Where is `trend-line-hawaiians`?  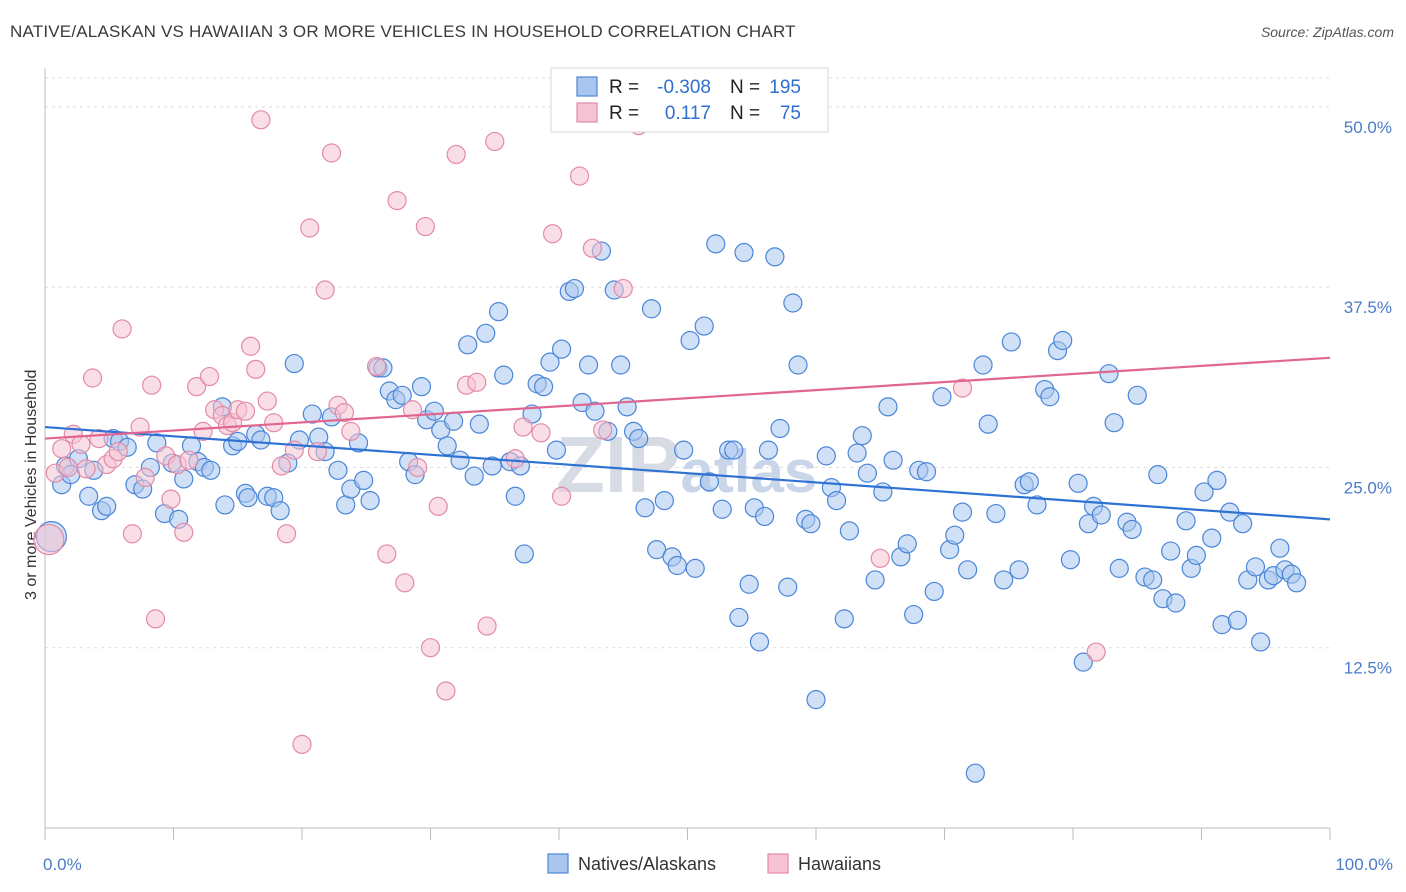
trend-line-hawaiians is located at coordinates (687, 398).